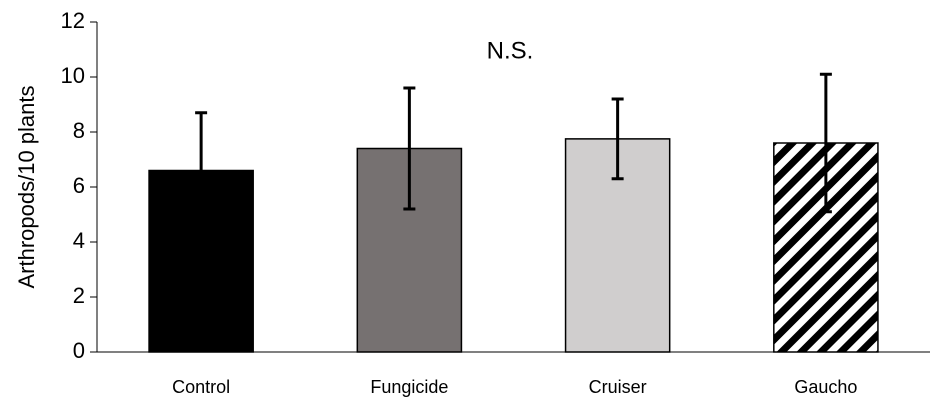 This screenshot has height=401, width=935. What do you see at coordinates (26, 186) in the screenshot?
I see `y-axis-label: Arthropods/10 plants` at bounding box center [26, 186].